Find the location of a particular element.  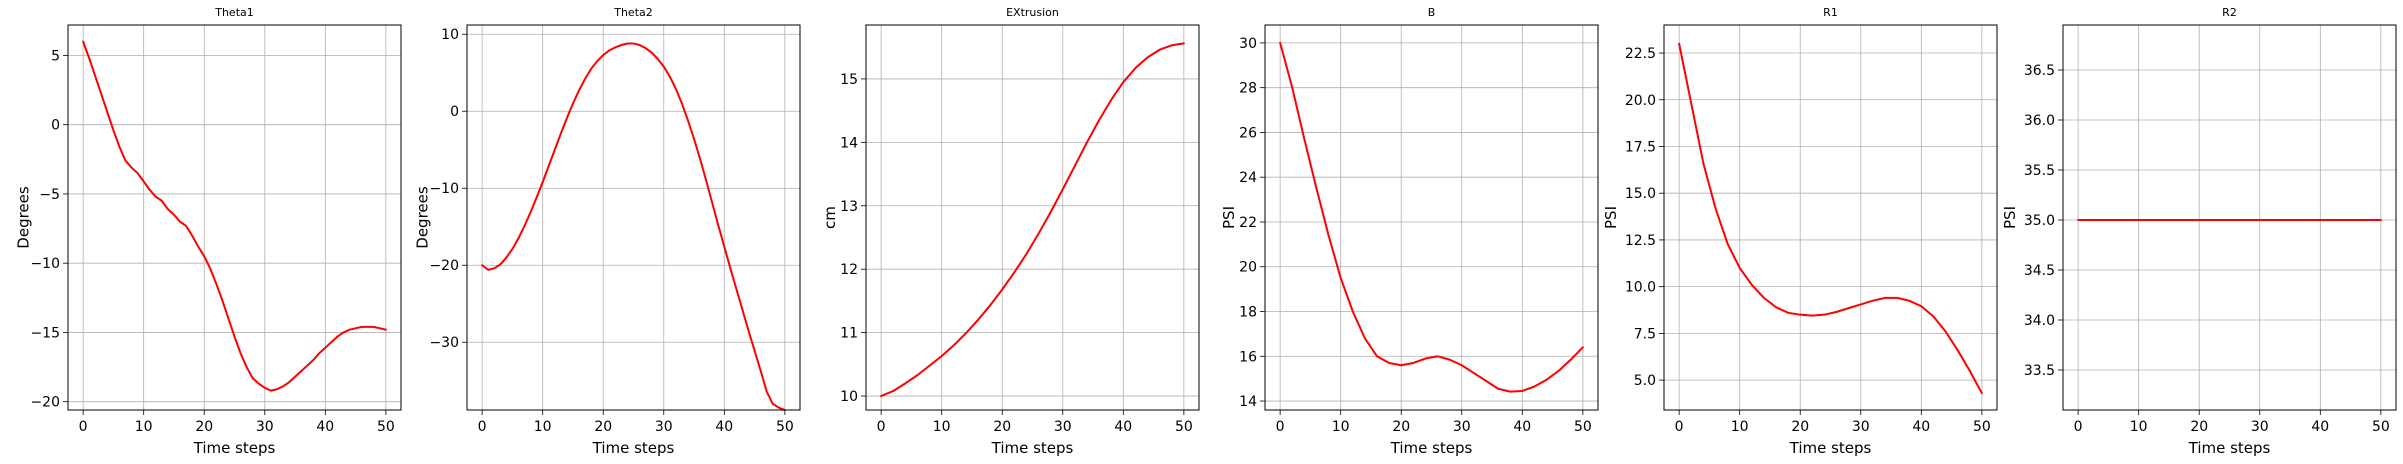

chart-title: Theta1 is located at coordinates (234, 12).